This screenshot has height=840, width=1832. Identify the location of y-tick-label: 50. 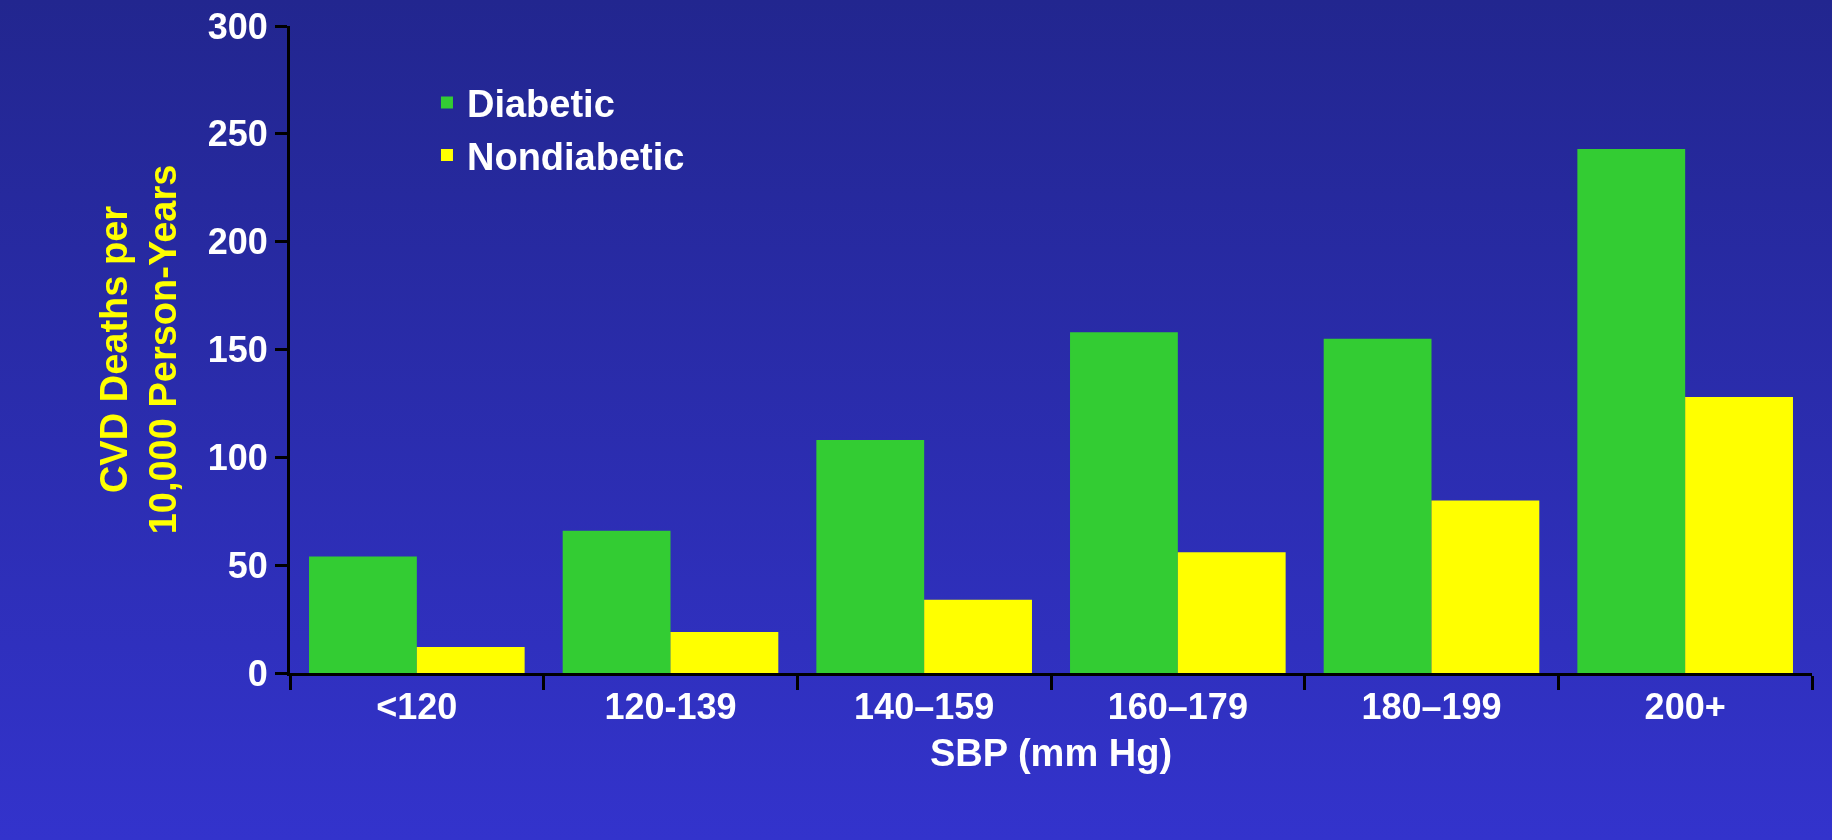
(247, 565).